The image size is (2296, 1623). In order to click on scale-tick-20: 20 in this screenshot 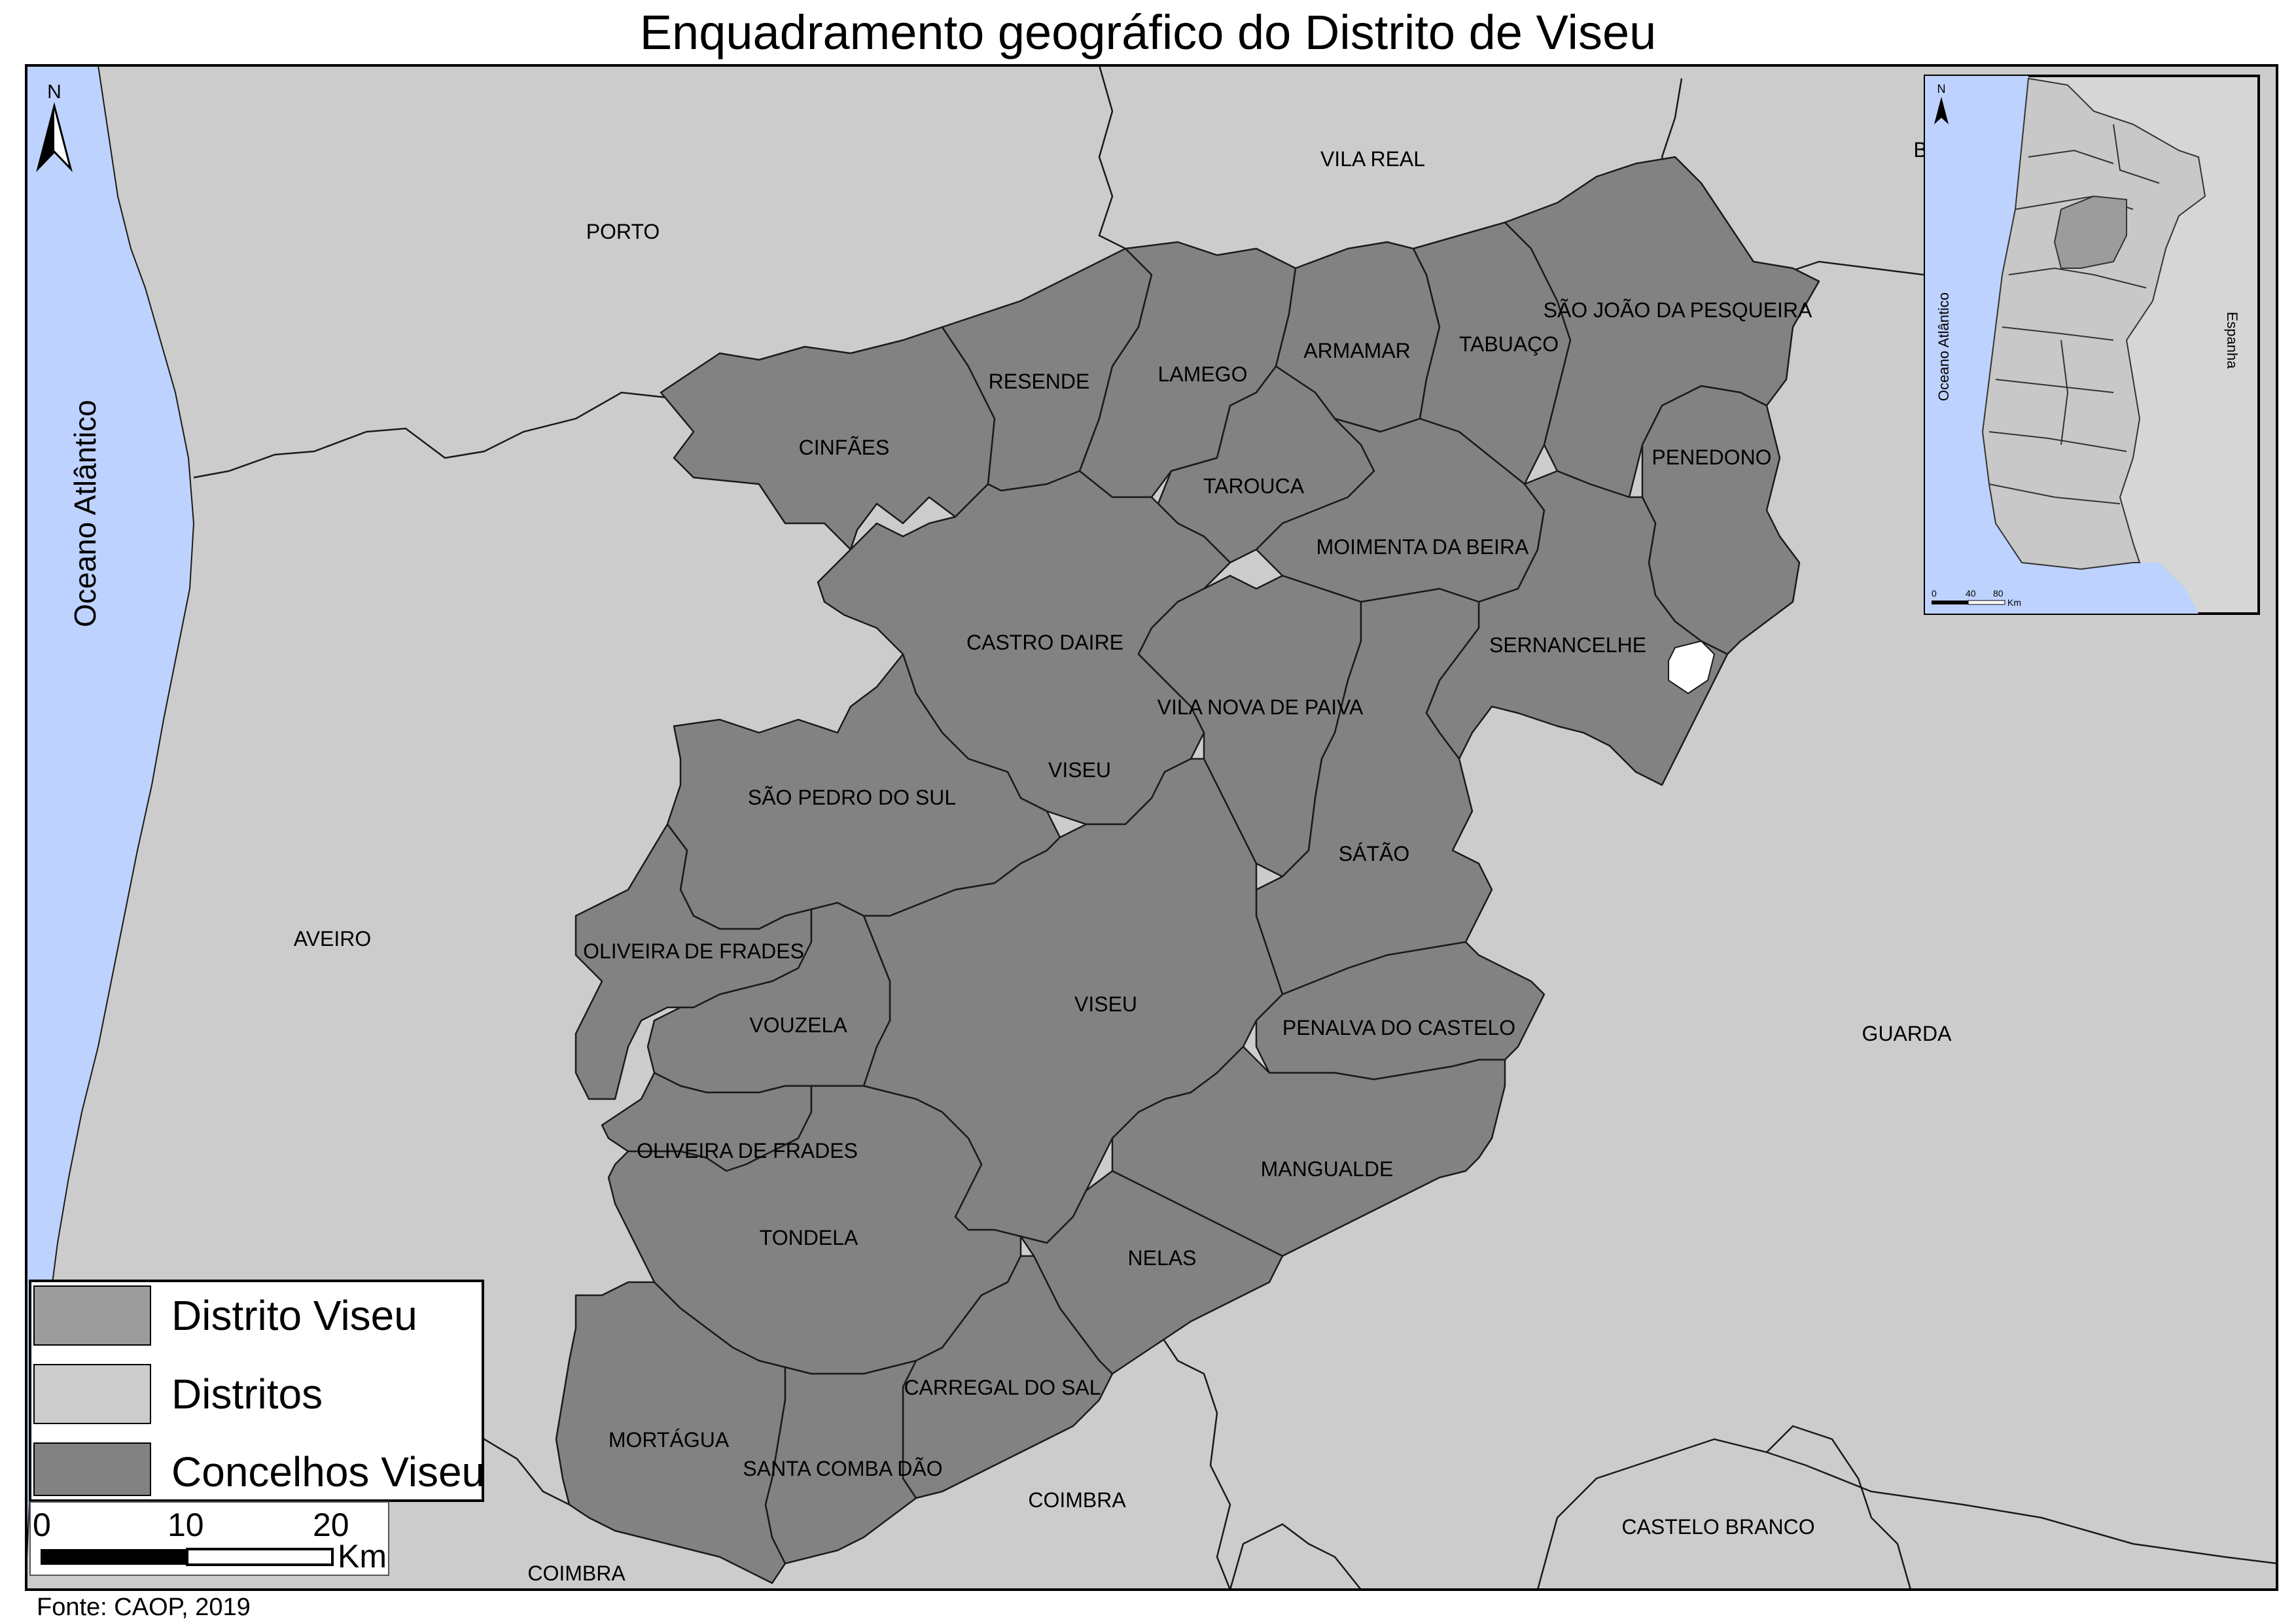, I will do `click(331, 1525)`.